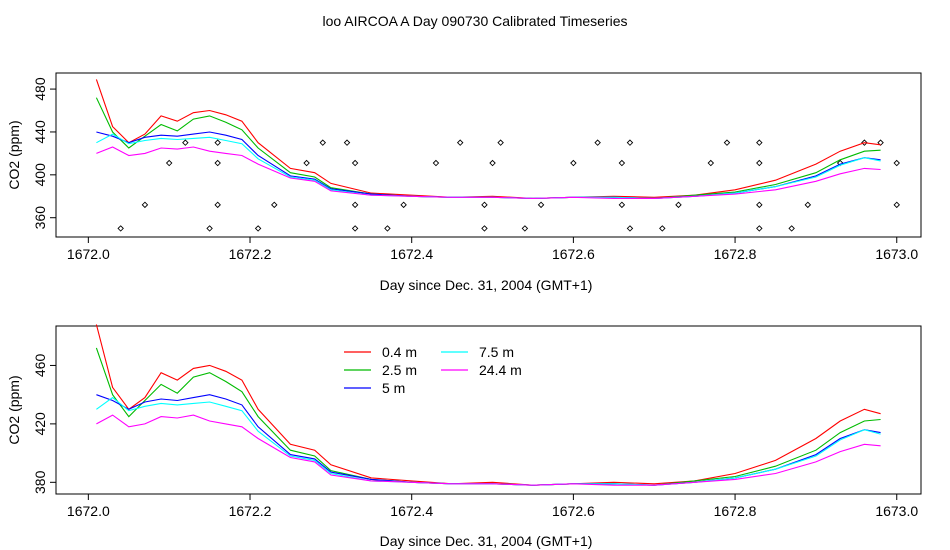  Describe the element at coordinates (735, 511) in the screenshot. I see `bottom-x-tick-label: 1672.8` at that location.